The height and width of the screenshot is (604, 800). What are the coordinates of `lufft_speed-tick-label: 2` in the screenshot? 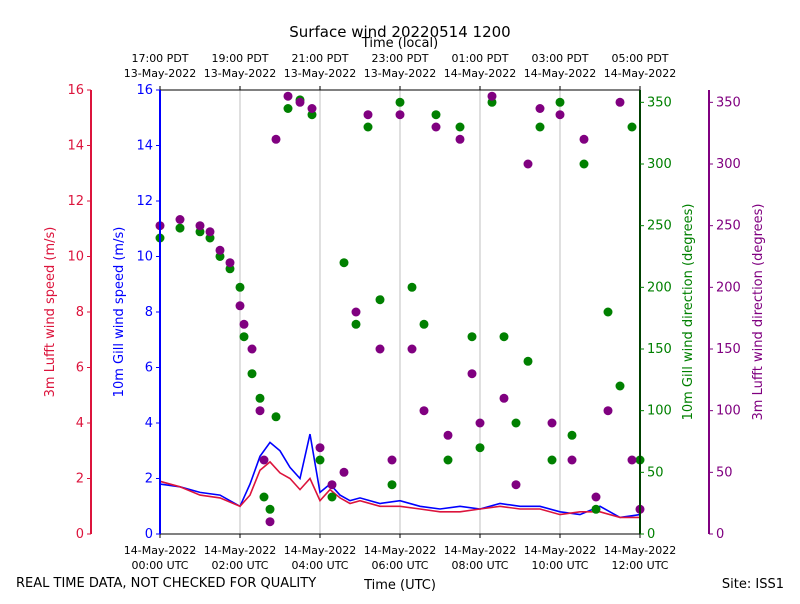 It's located at (80, 479).